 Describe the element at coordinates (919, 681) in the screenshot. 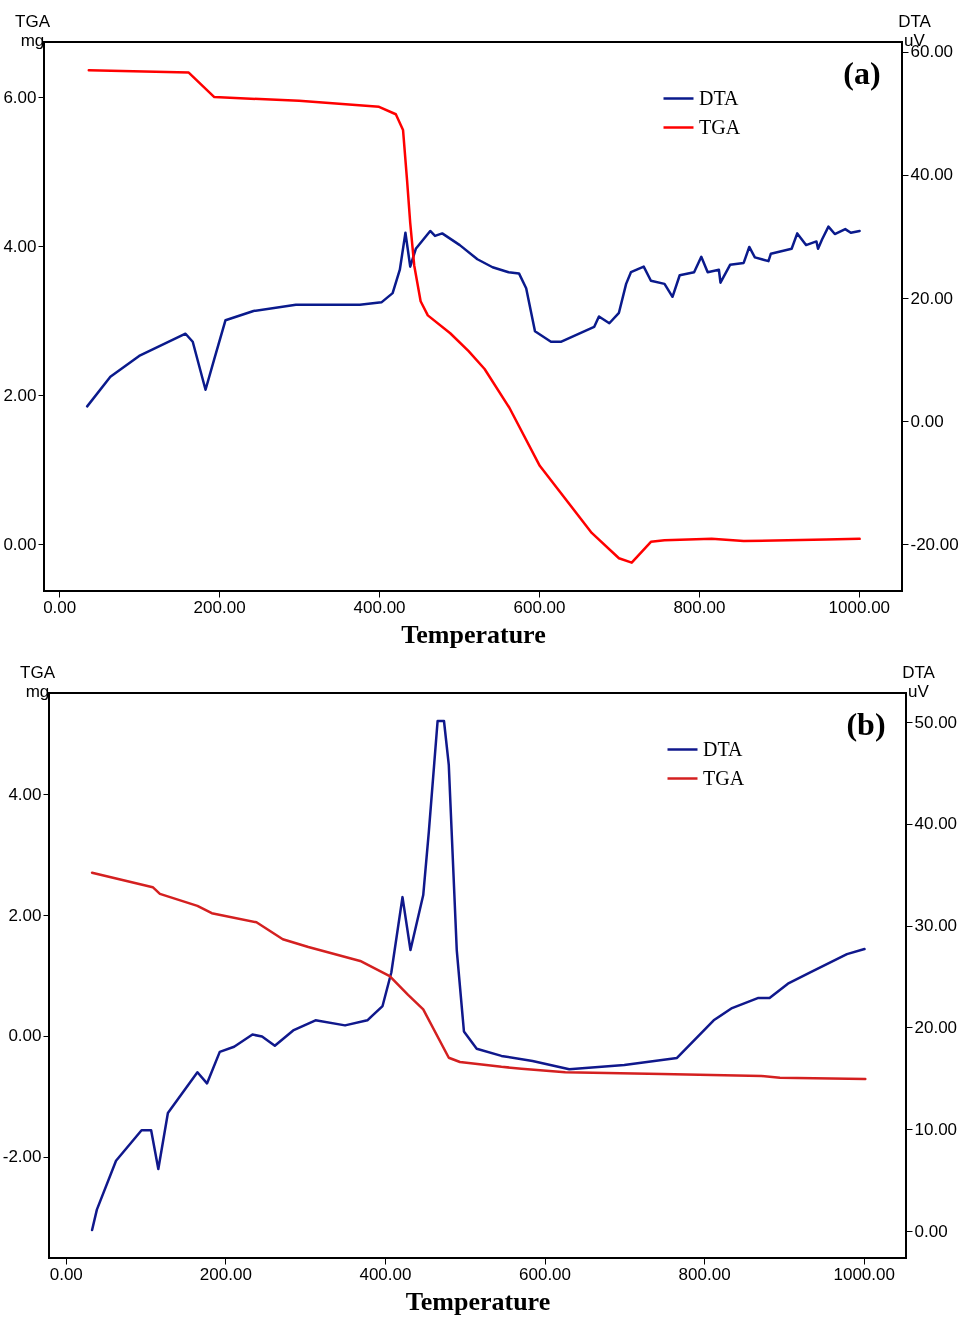

I see `y2-axis-title: DTA uV` at that location.